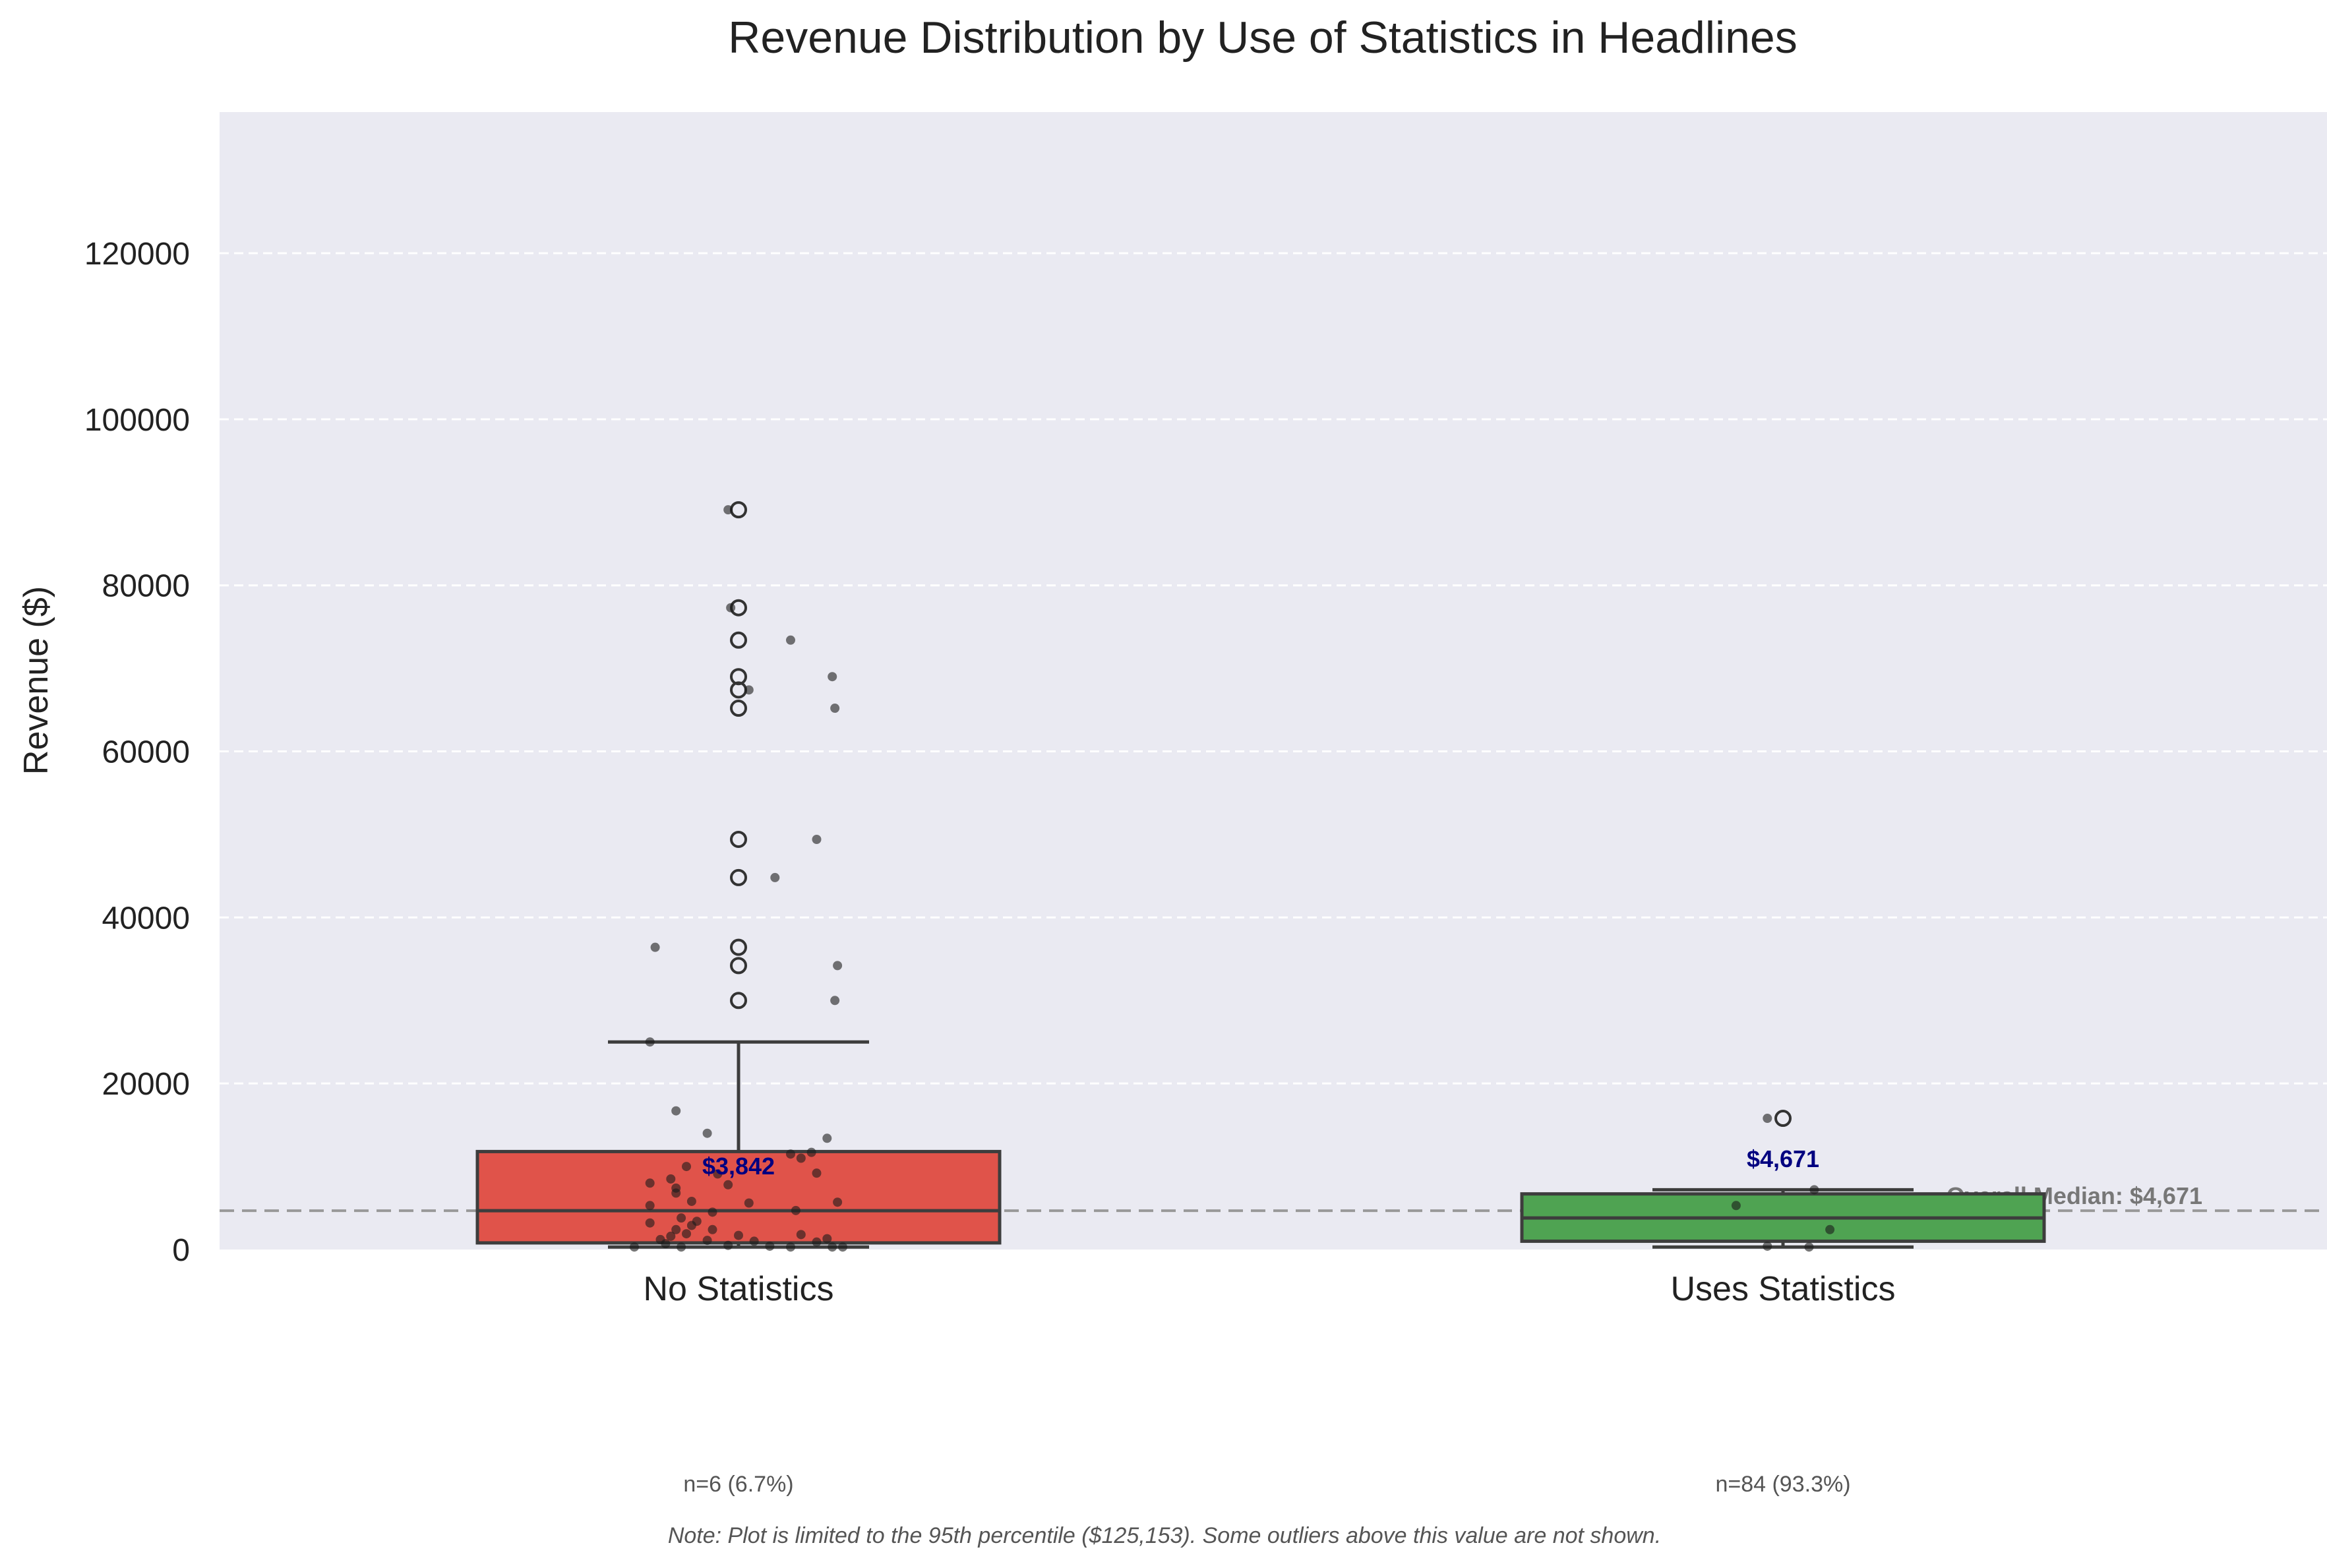 The width and height of the screenshot is (2327, 1568). Describe the element at coordinates (1266, 1484) in the screenshot. I see `group-counts: n=6 (6.7%) n=84 (93.3%)` at that location.